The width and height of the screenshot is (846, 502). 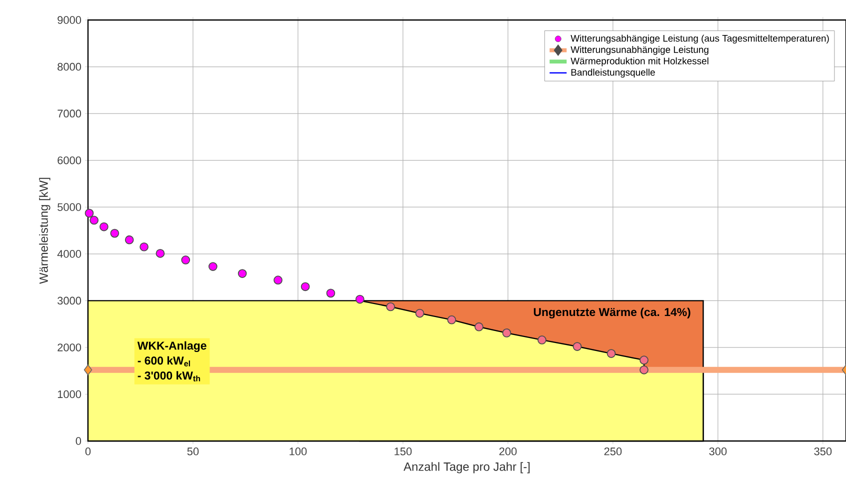 What do you see at coordinates (171, 346) in the screenshot?
I see `annotation: WKK-Anlage` at bounding box center [171, 346].